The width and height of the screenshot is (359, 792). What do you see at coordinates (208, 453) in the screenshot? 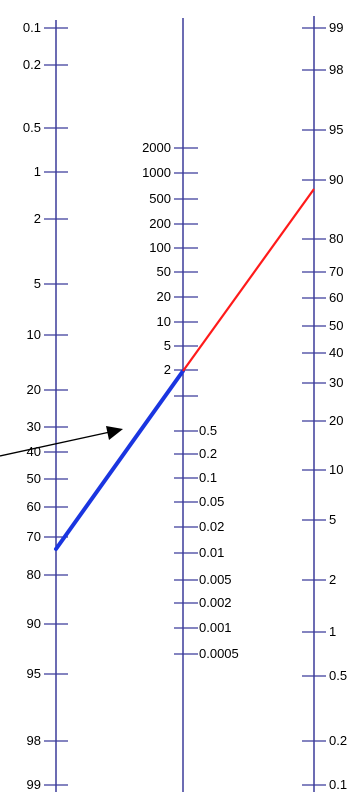
I see `middle-scale-label: 0.2` at bounding box center [208, 453].